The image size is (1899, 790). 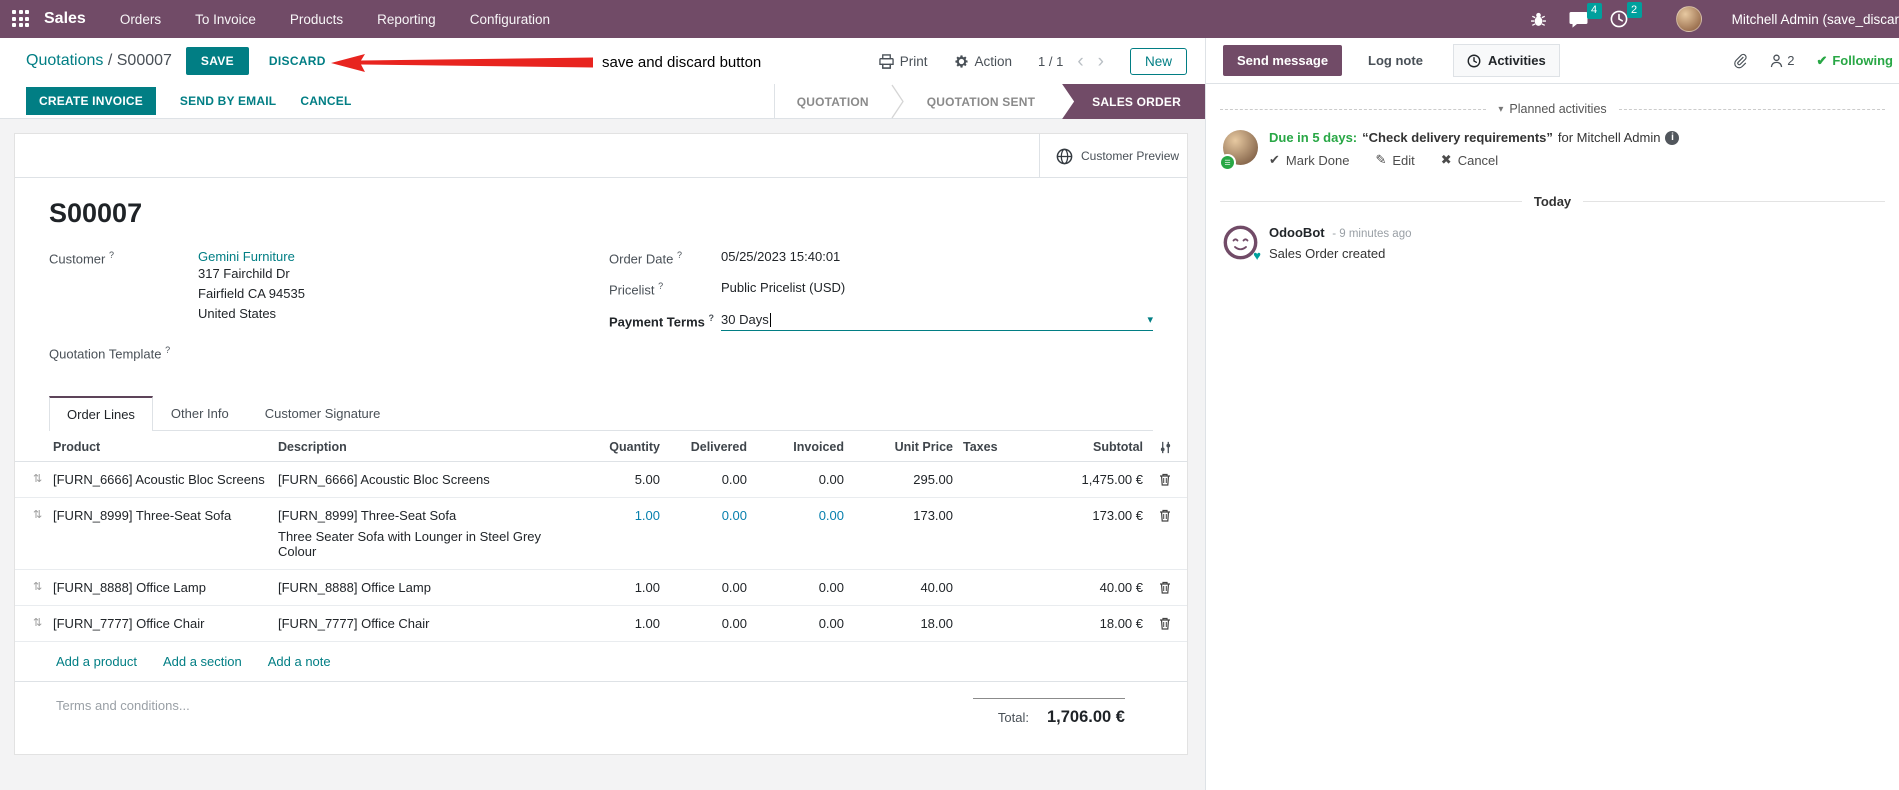 I want to click on customer-preview-button: Customer Preview, so click(x=1113, y=156).